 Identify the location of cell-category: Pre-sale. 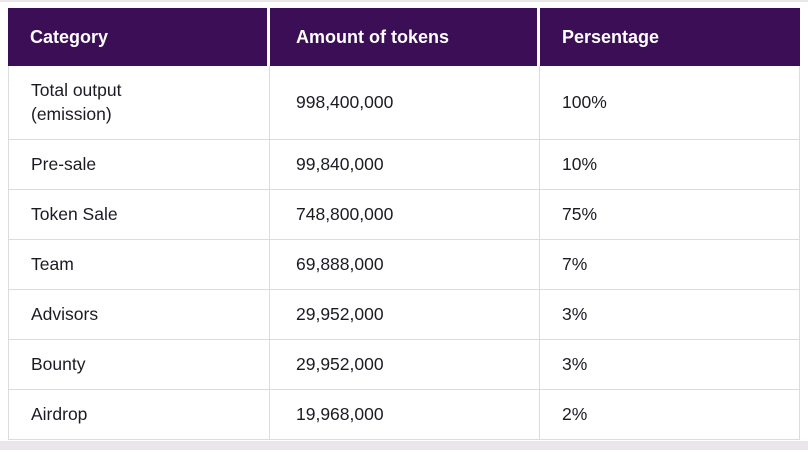
(139, 165).